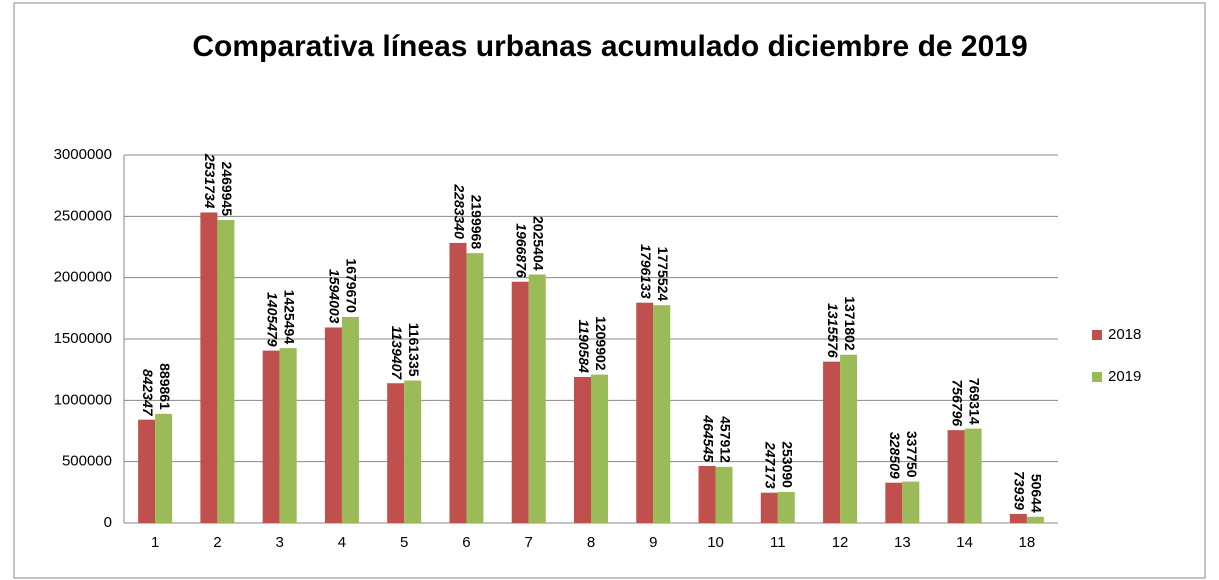 This screenshot has height=580, width=1219. I want to click on x-tick-label: 7, so click(529, 542).